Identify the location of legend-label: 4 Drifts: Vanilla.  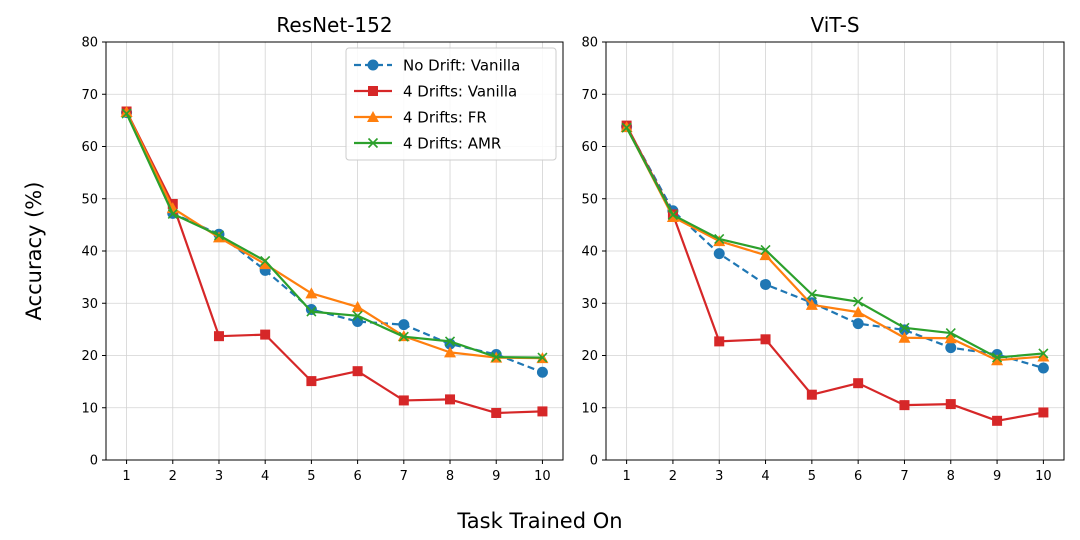
(460, 92).